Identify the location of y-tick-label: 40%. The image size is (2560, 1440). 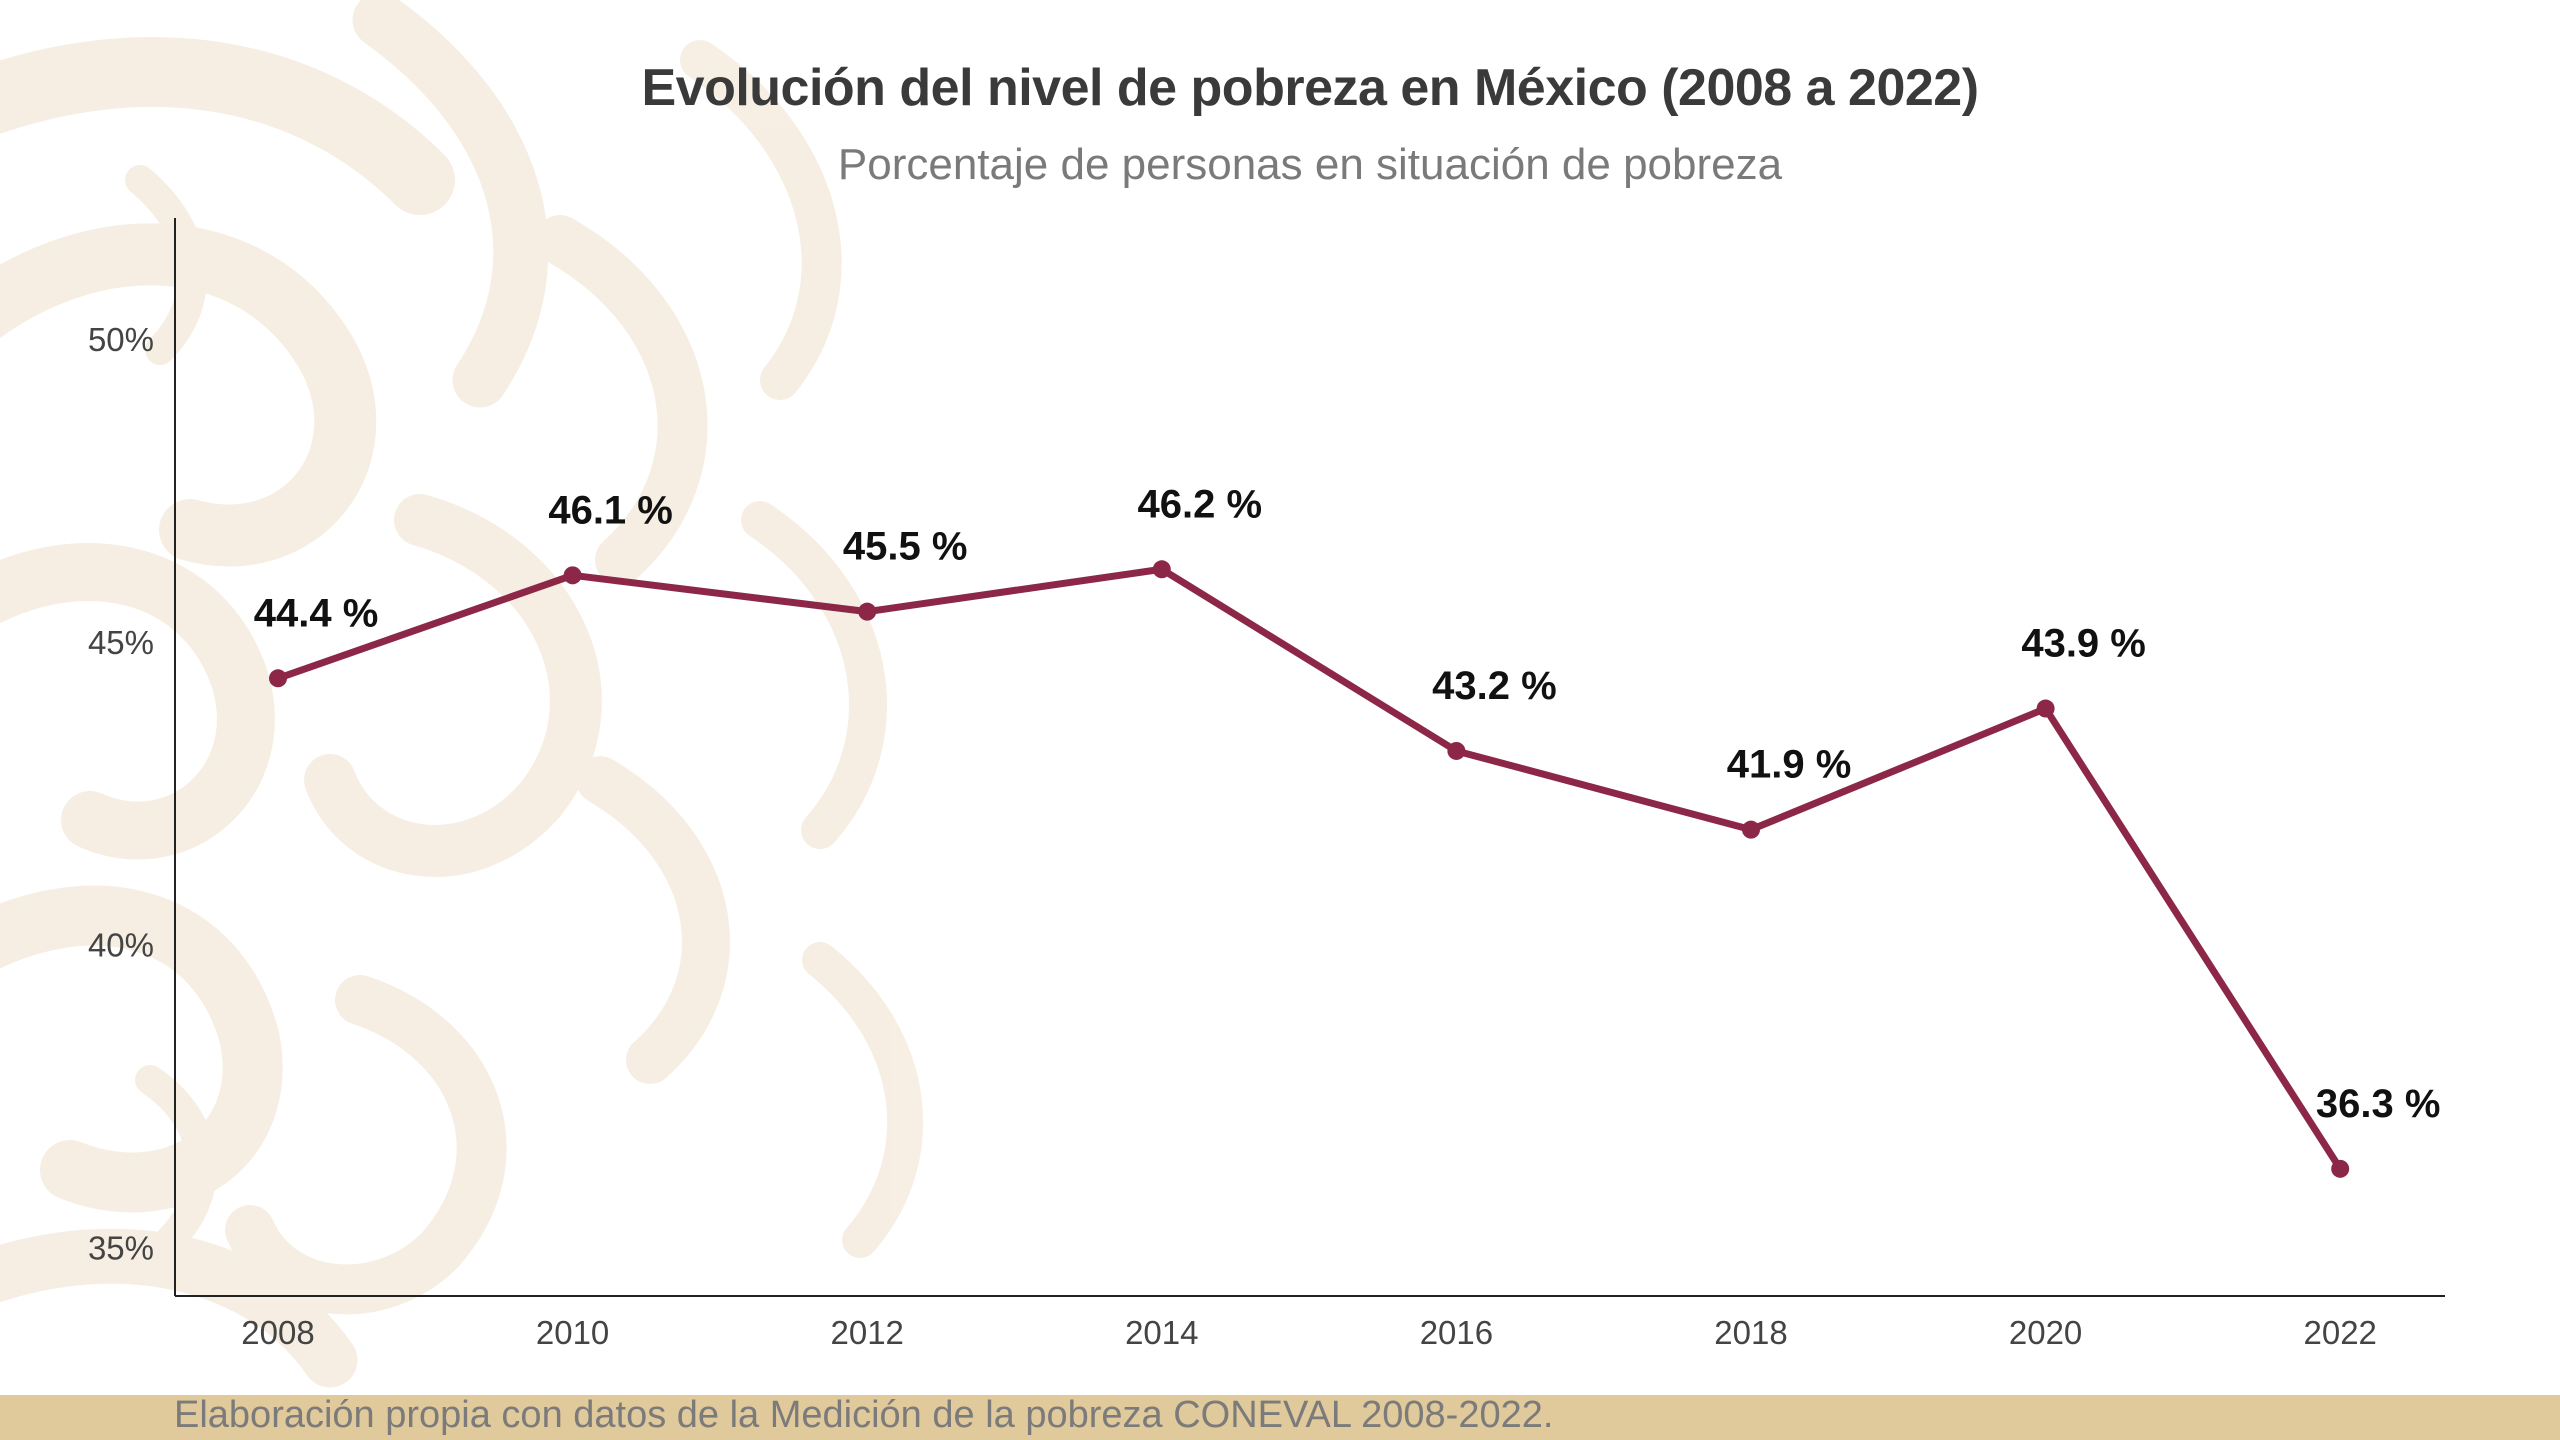
(121, 945).